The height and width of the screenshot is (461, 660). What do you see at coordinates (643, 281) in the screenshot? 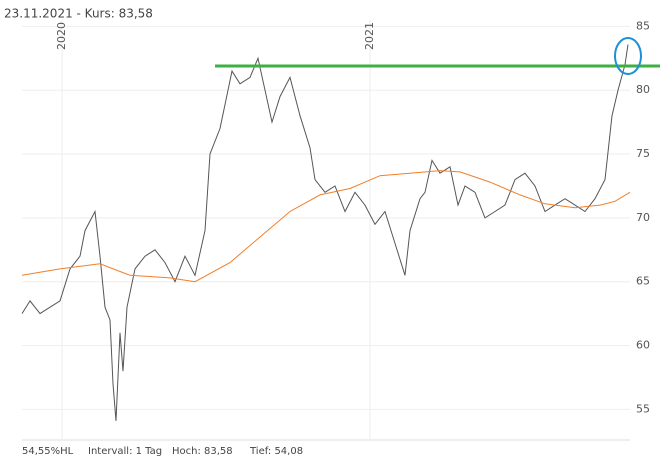
I see `y-tick-label: 65` at bounding box center [643, 281].